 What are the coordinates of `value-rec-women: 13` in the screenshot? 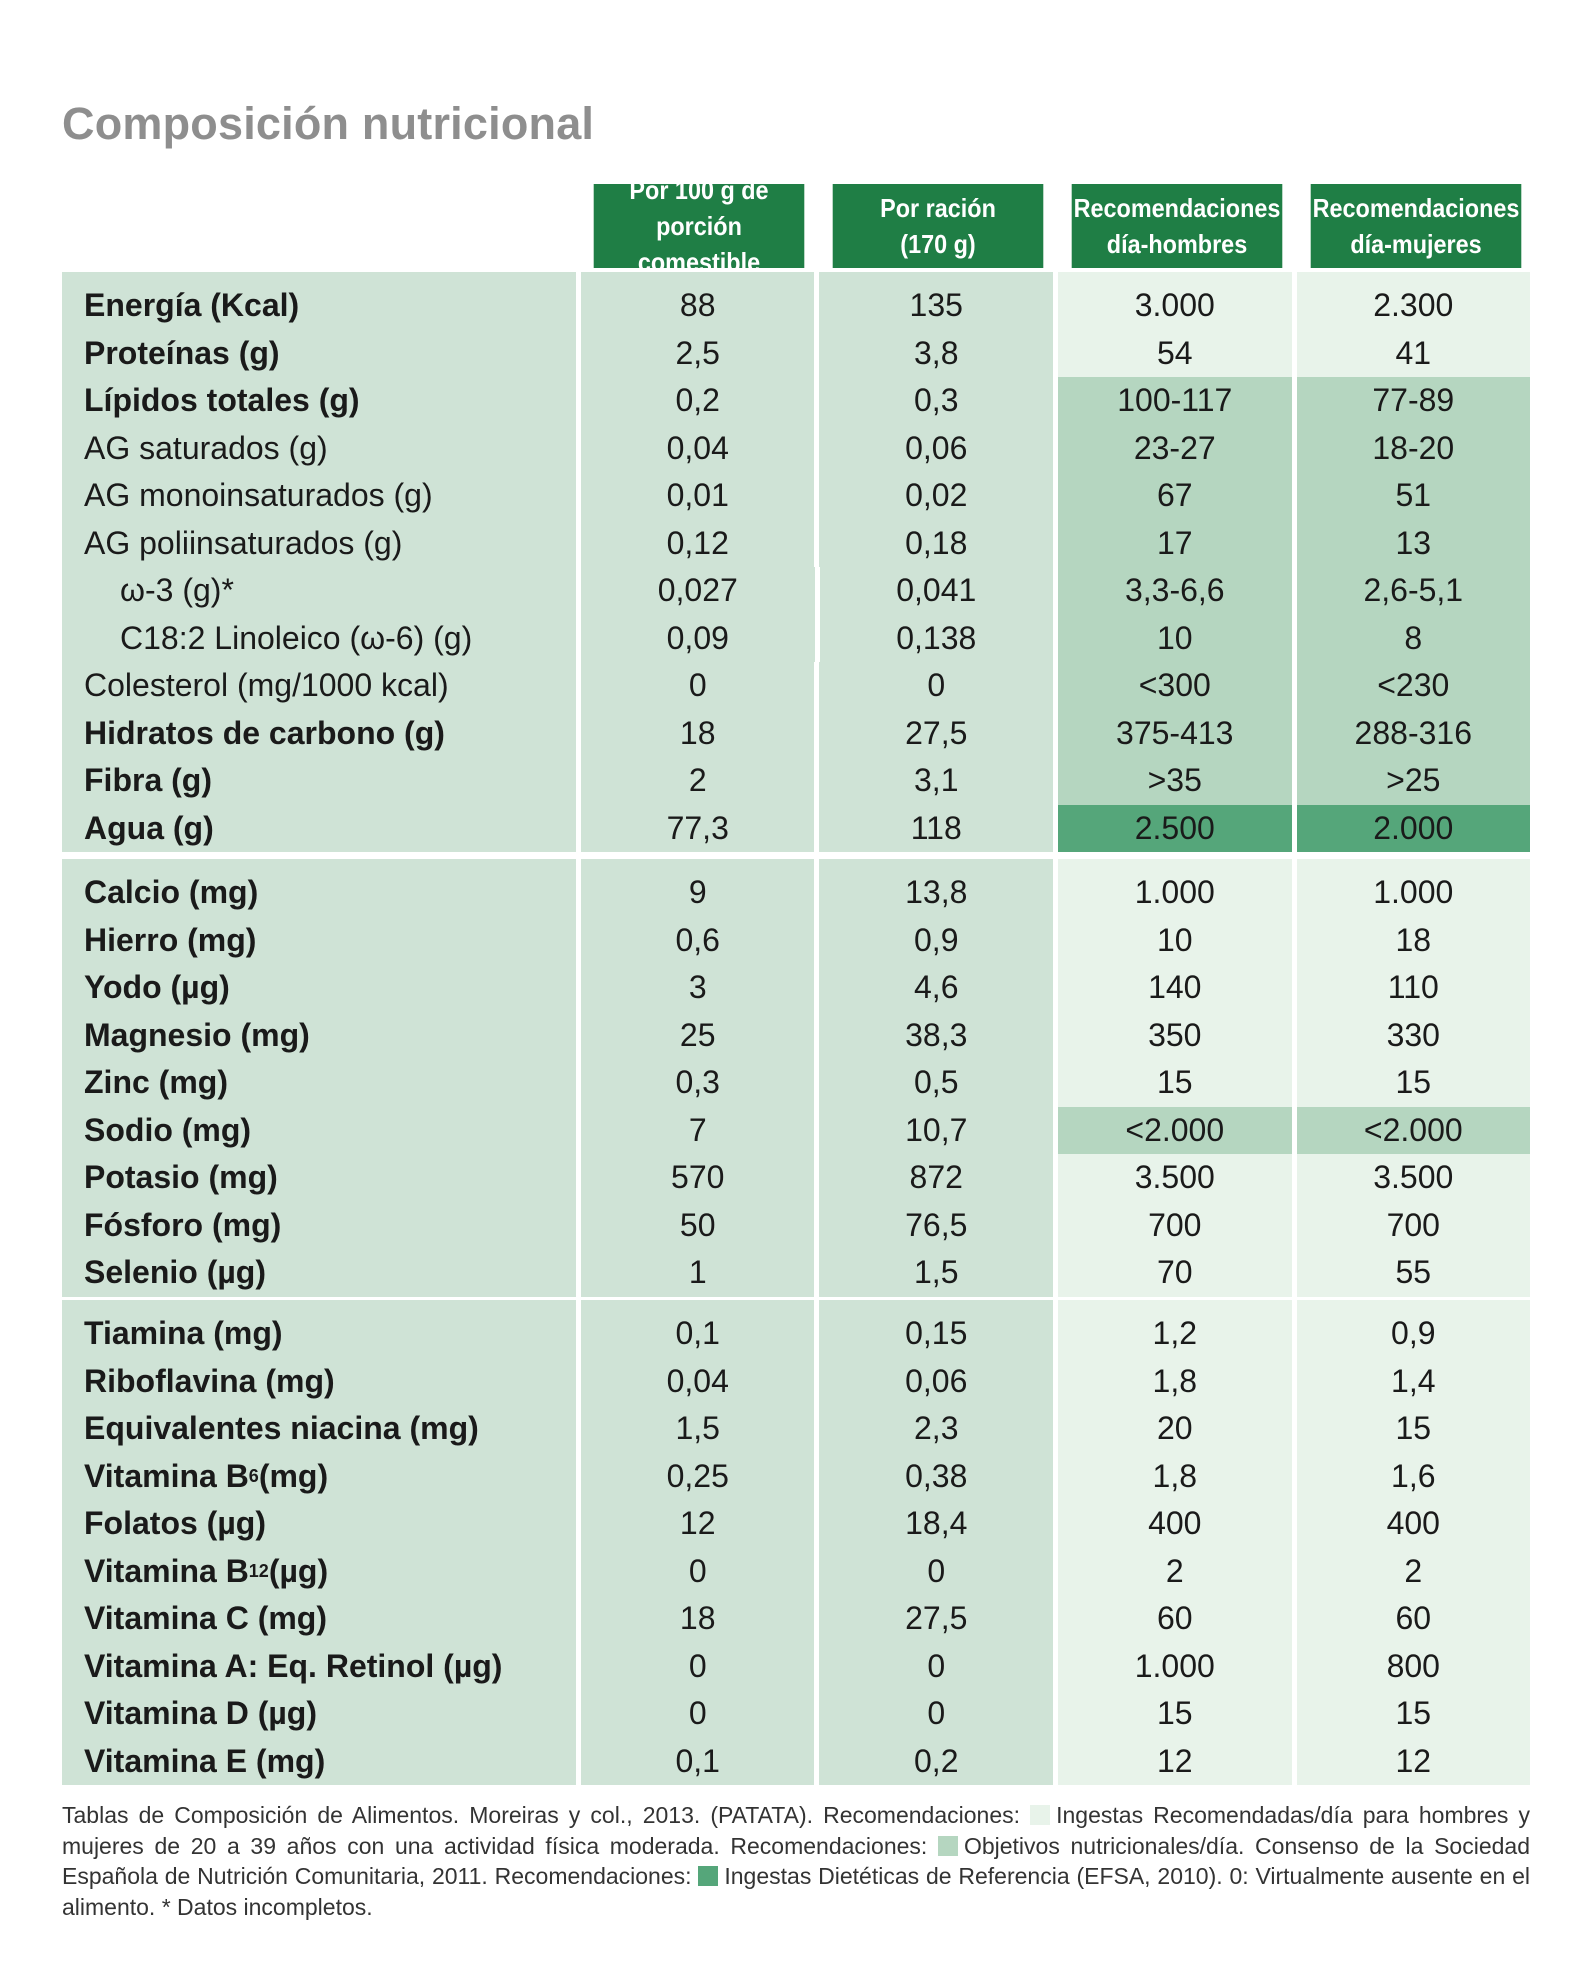 It's located at (1413, 543).